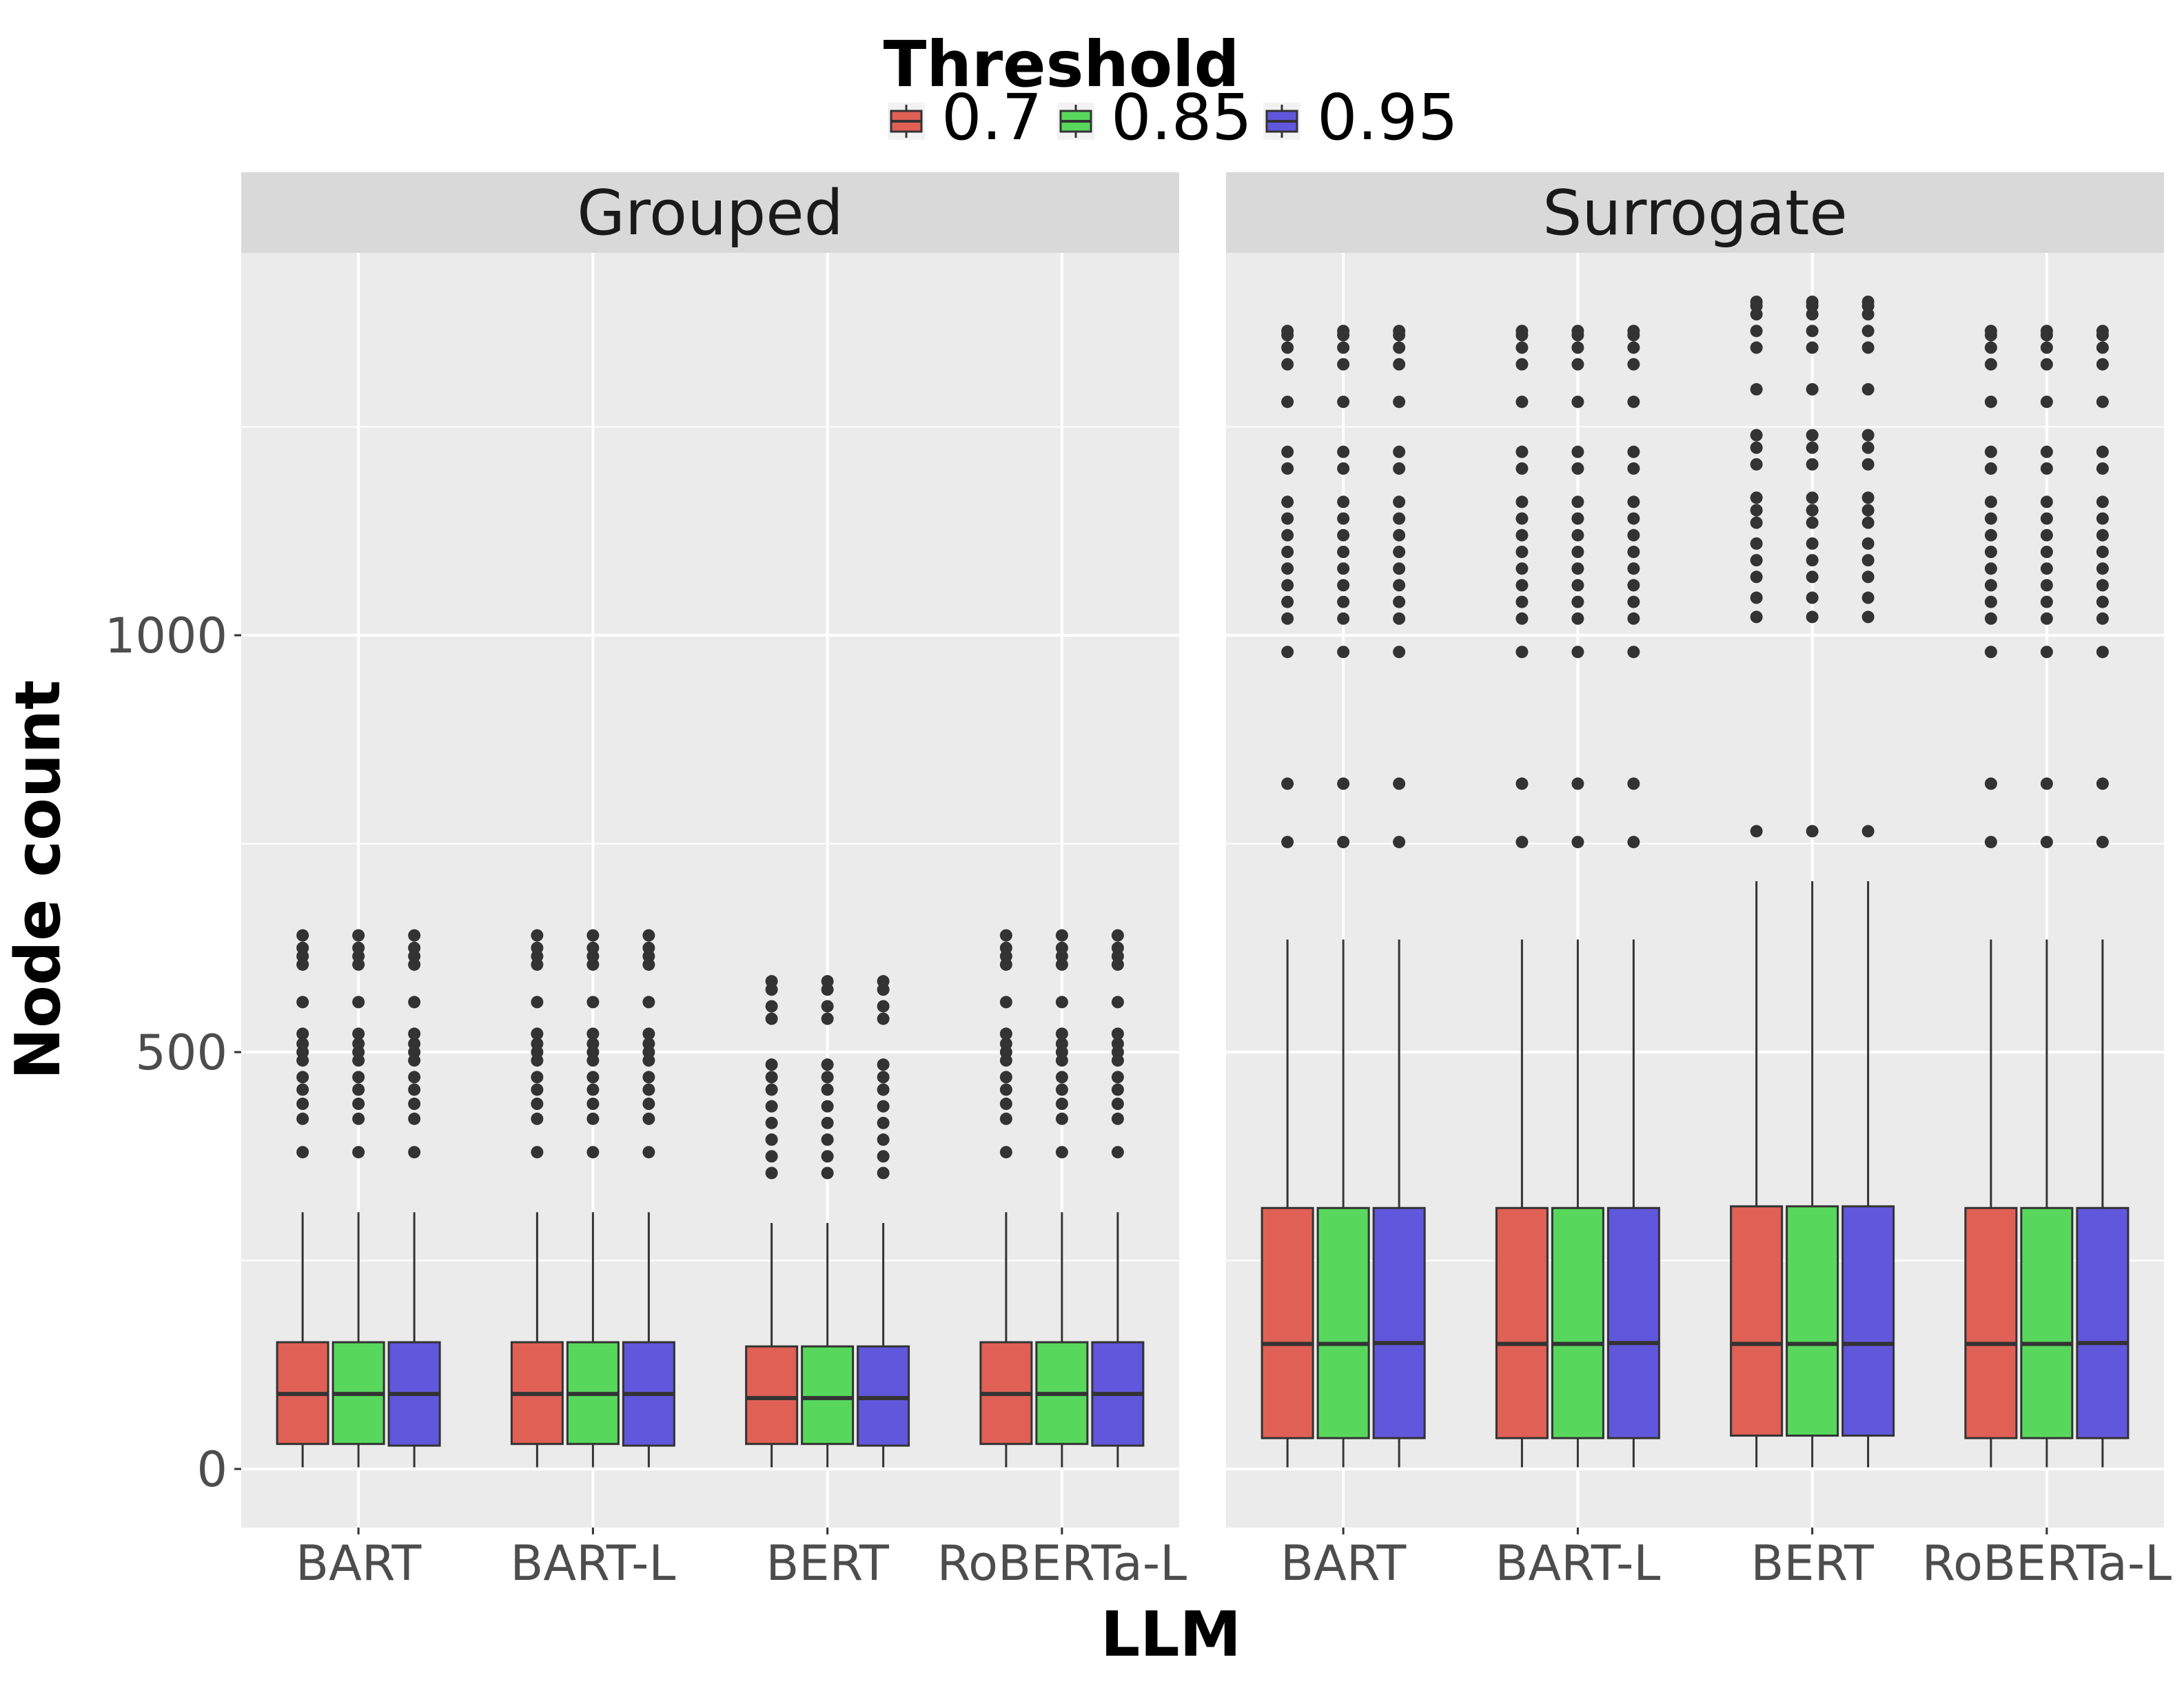 The image size is (2184, 1686). What do you see at coordinates (38, 880) in the screenshot?
I see `y-axis-title: Node count` at bounding box center [38, 880].